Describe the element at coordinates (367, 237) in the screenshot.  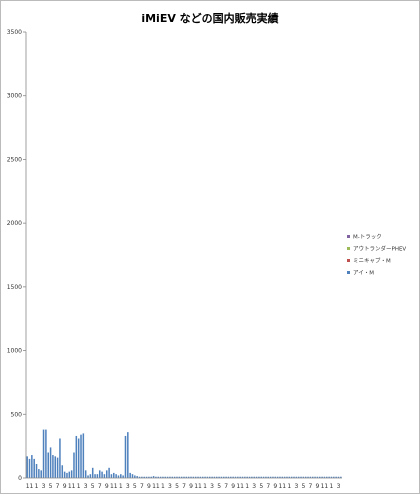
I see `legend-label: M-トラック` at that location.